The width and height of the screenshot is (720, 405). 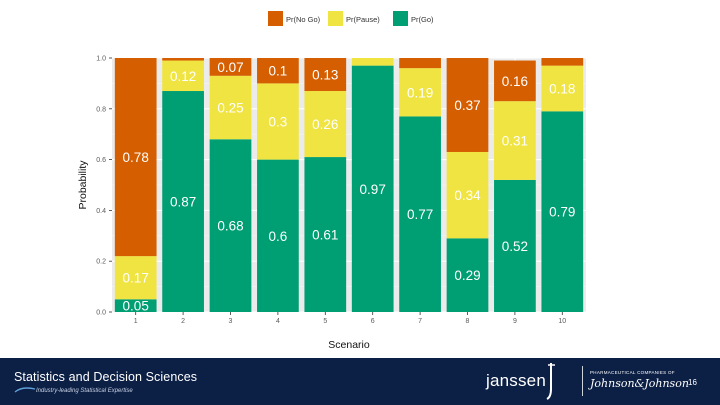 I want to click on data-label: 0.17, so click(x=136, y=278).